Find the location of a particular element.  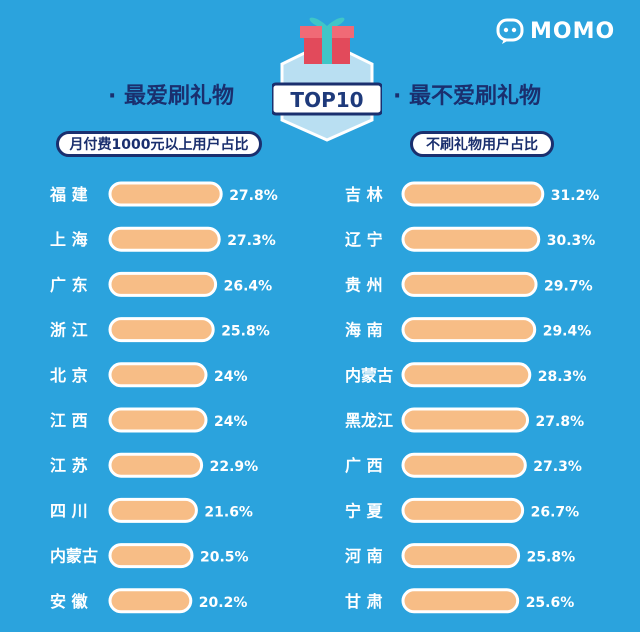

top10-label: TOP10 is located at coordinates (327, 100).